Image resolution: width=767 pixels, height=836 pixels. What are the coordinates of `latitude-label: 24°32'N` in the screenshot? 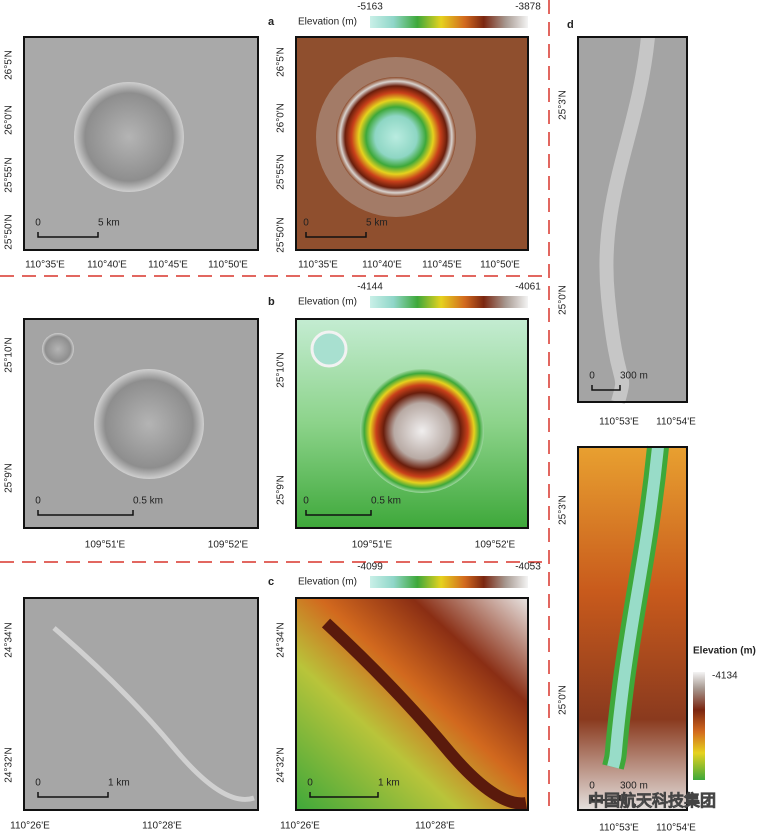 It's located at (281, 764).